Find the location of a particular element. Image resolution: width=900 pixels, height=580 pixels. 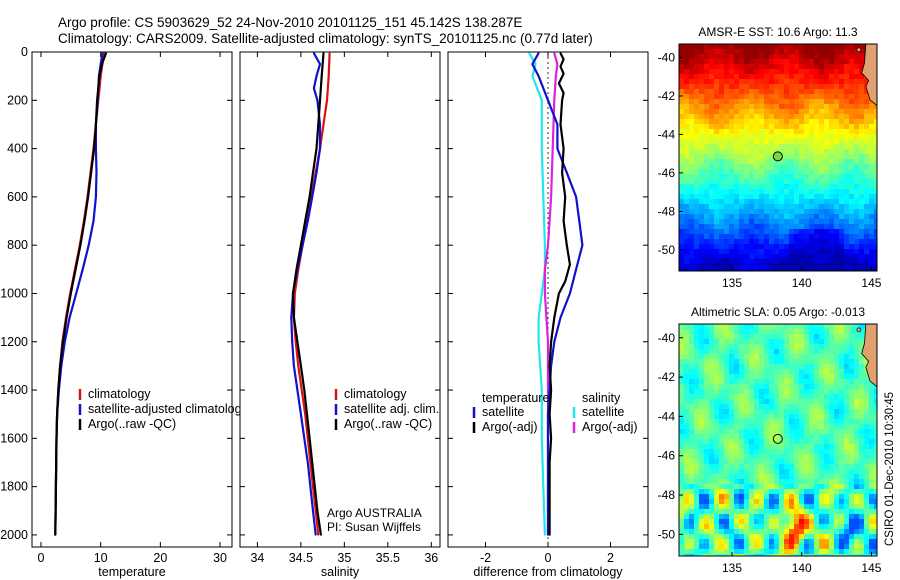

y-tick-label: 1200 is located at coordinates (14, 342).